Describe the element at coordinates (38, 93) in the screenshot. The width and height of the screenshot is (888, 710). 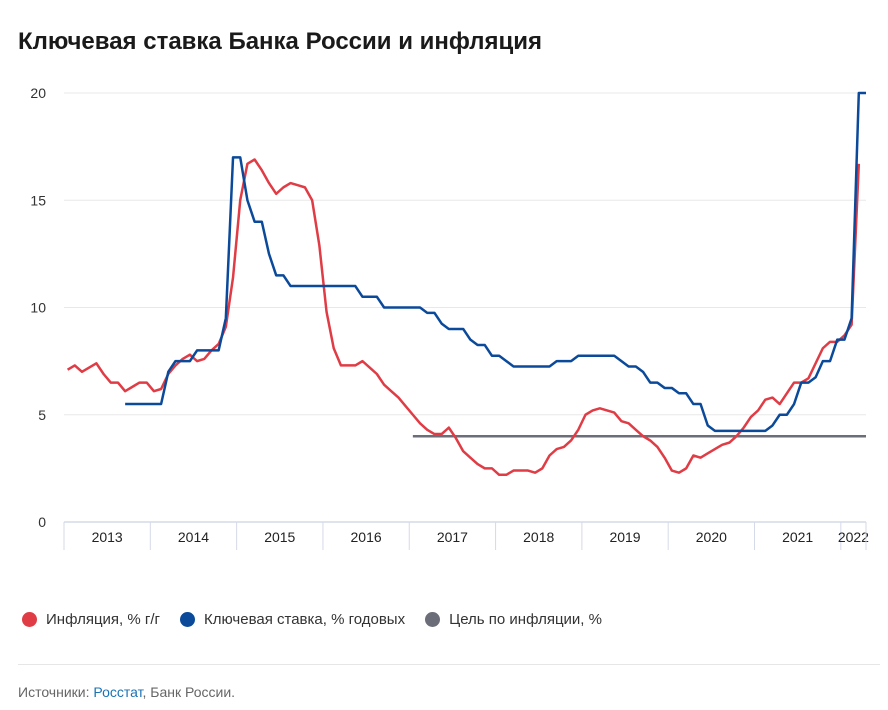
I see `y-tick-label: 20` at that location.